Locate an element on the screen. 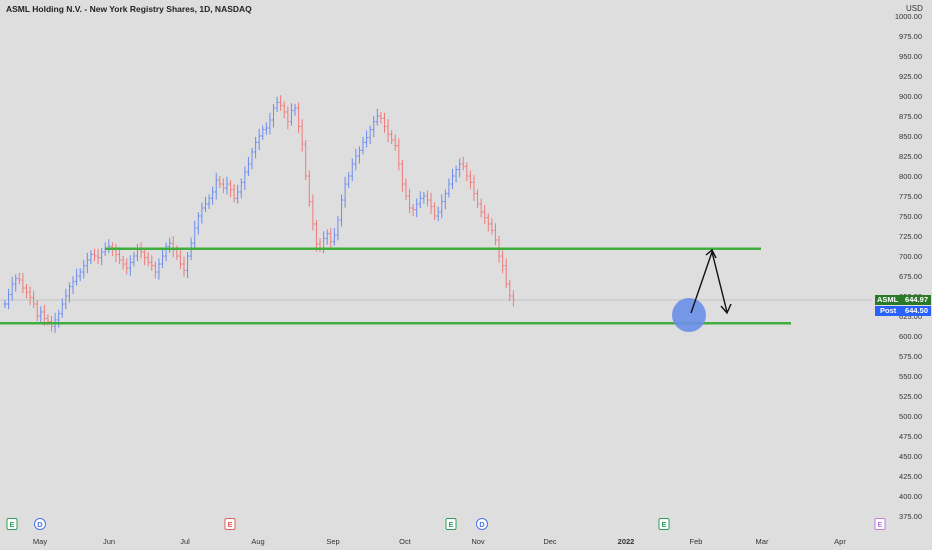 The image size is (932, 550). time-axis-label: Jun is located at coordinates (109, 541).